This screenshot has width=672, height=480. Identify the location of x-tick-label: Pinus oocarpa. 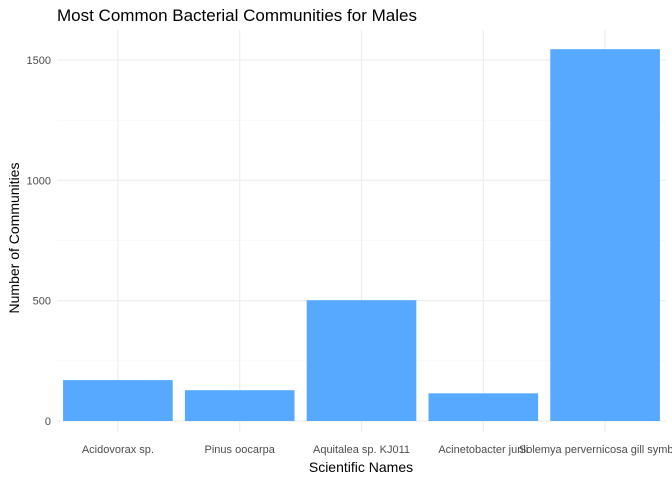
(240, 450).